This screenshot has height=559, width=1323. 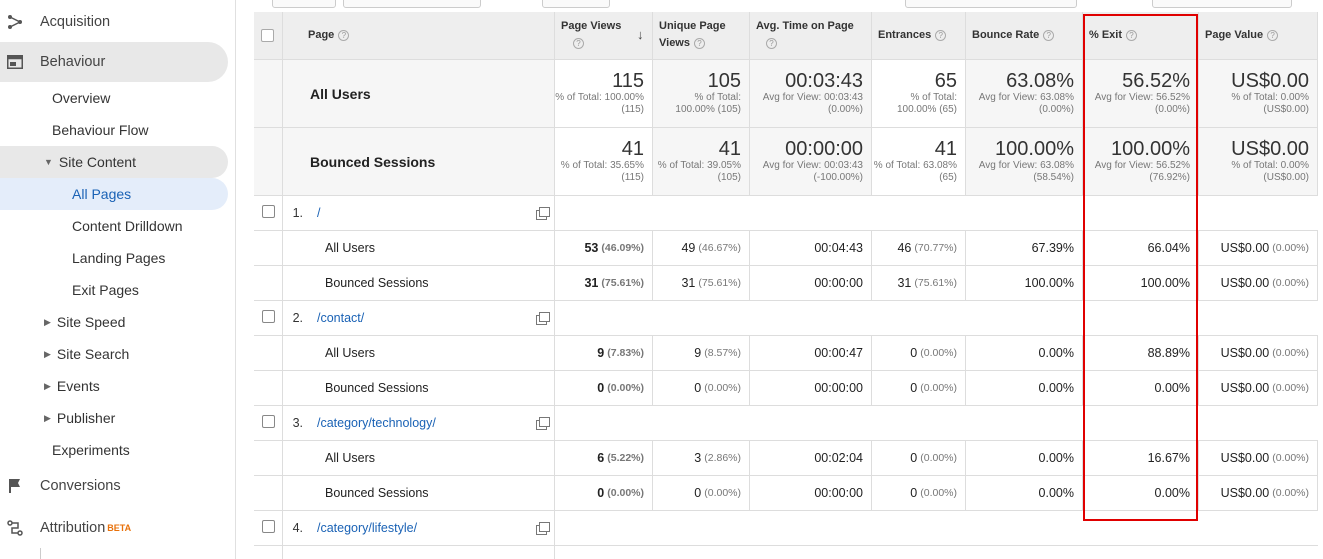 I want to click on header-bounce-rate: Bounce Rate?, so click(x=1024, y=36).